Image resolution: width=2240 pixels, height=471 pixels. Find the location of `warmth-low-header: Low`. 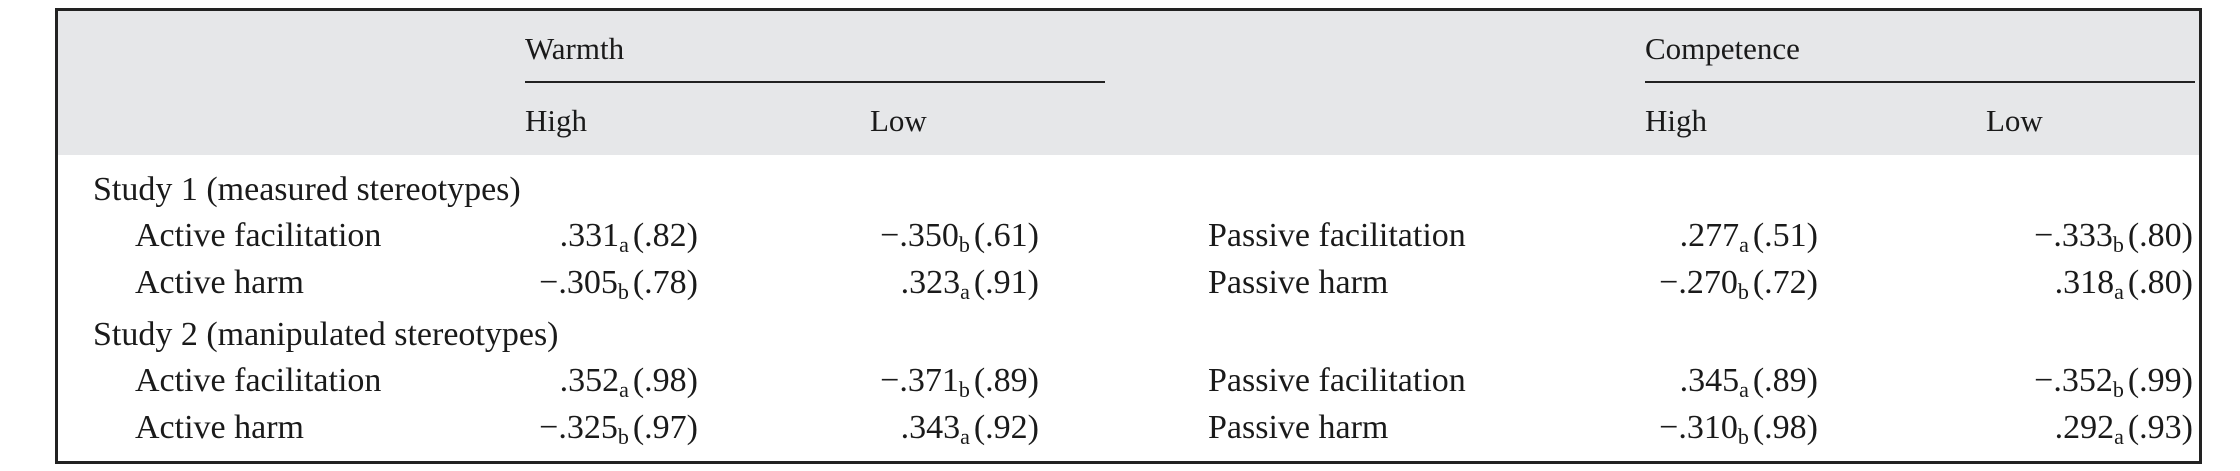

warmth-low-header: Low is located at coordinates (898, 120).